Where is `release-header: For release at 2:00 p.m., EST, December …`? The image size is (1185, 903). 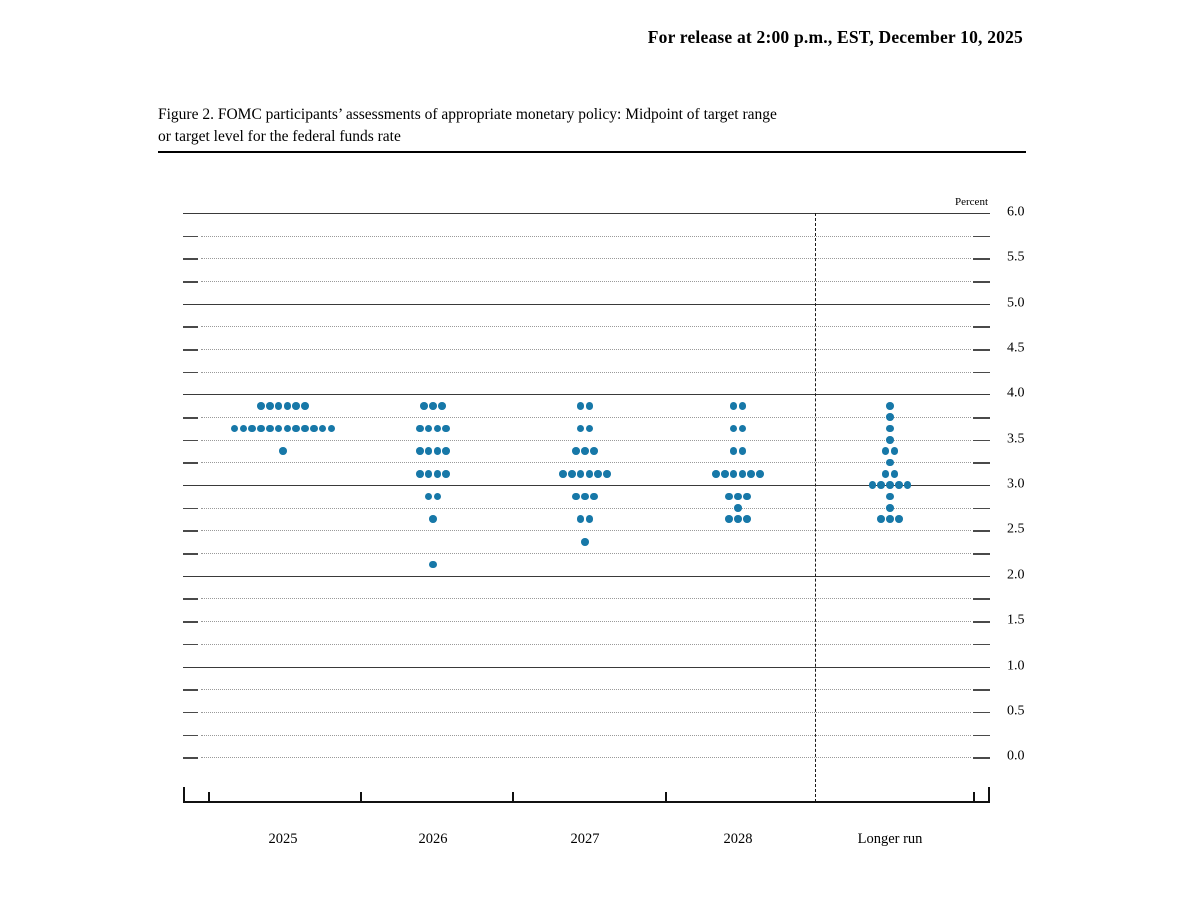 release-header: For release at 2:00 p.m., EST, December … is located at coordinates (835, 37).